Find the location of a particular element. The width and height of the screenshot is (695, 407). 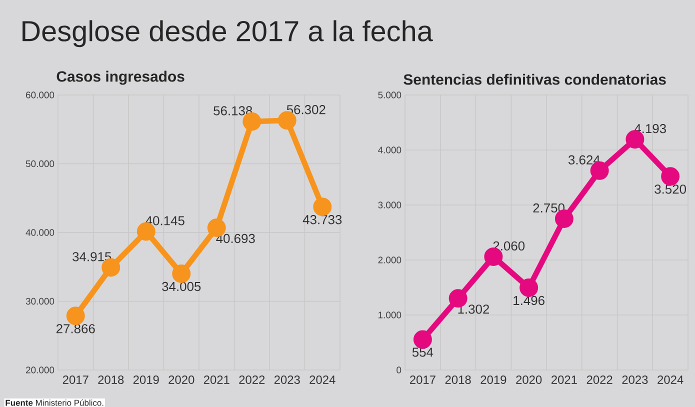

y-tick-label: 1.000 is located at coordinates (390, 315).